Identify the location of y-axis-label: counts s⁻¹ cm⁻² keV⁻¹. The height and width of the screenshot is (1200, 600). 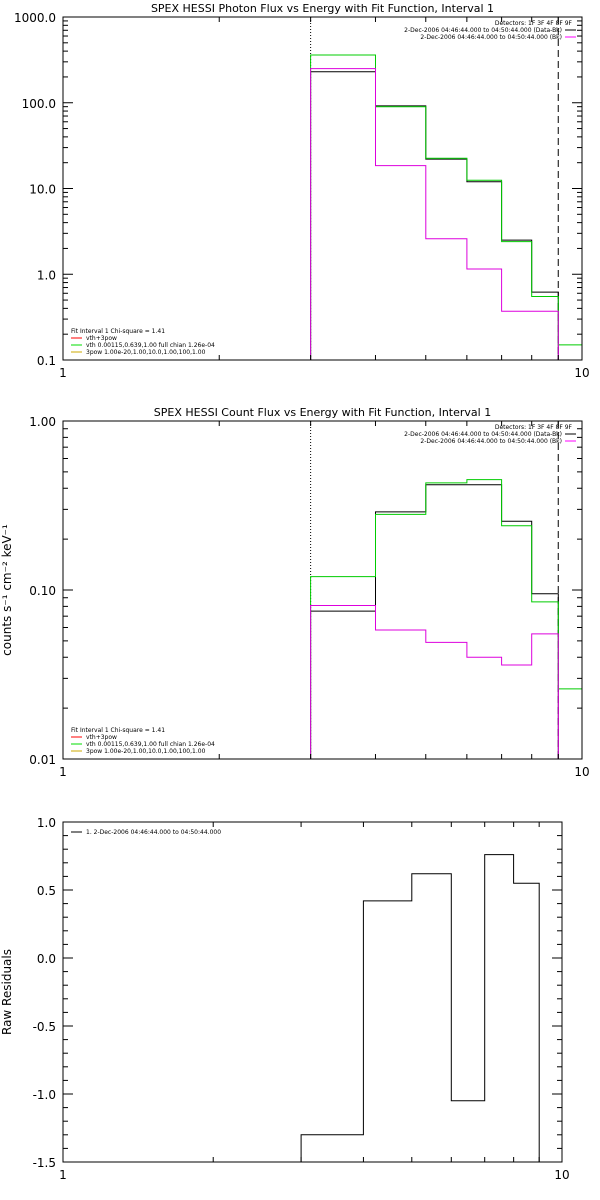
(7, 590).